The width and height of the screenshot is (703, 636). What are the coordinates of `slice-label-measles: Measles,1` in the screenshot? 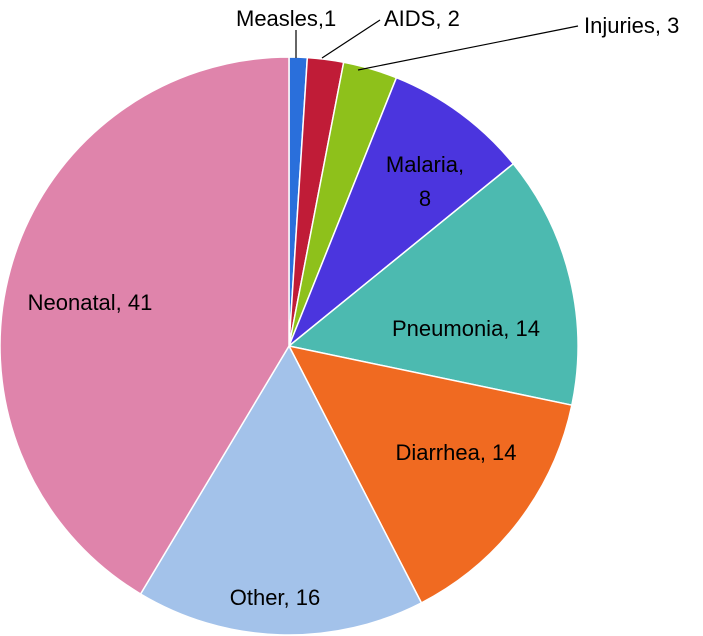 It's located at (286, 18).